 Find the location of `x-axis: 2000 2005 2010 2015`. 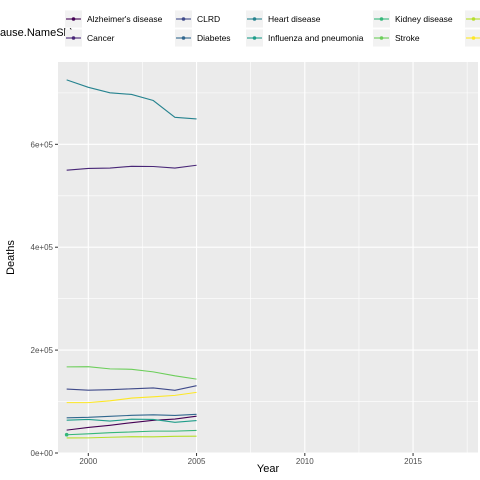

x-axis: 2000 2005 2010 2015 is located at coordinates (251, 459).